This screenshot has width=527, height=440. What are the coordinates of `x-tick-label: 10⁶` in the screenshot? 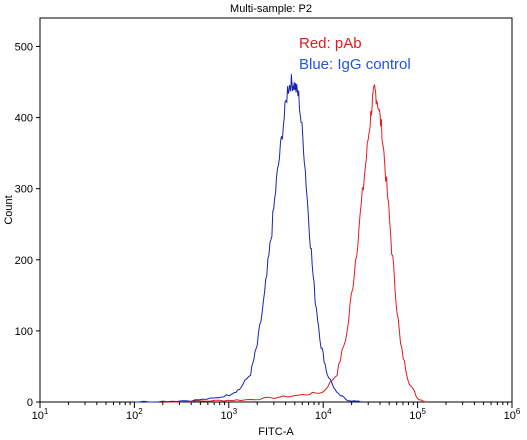 It's located at (512, 414).